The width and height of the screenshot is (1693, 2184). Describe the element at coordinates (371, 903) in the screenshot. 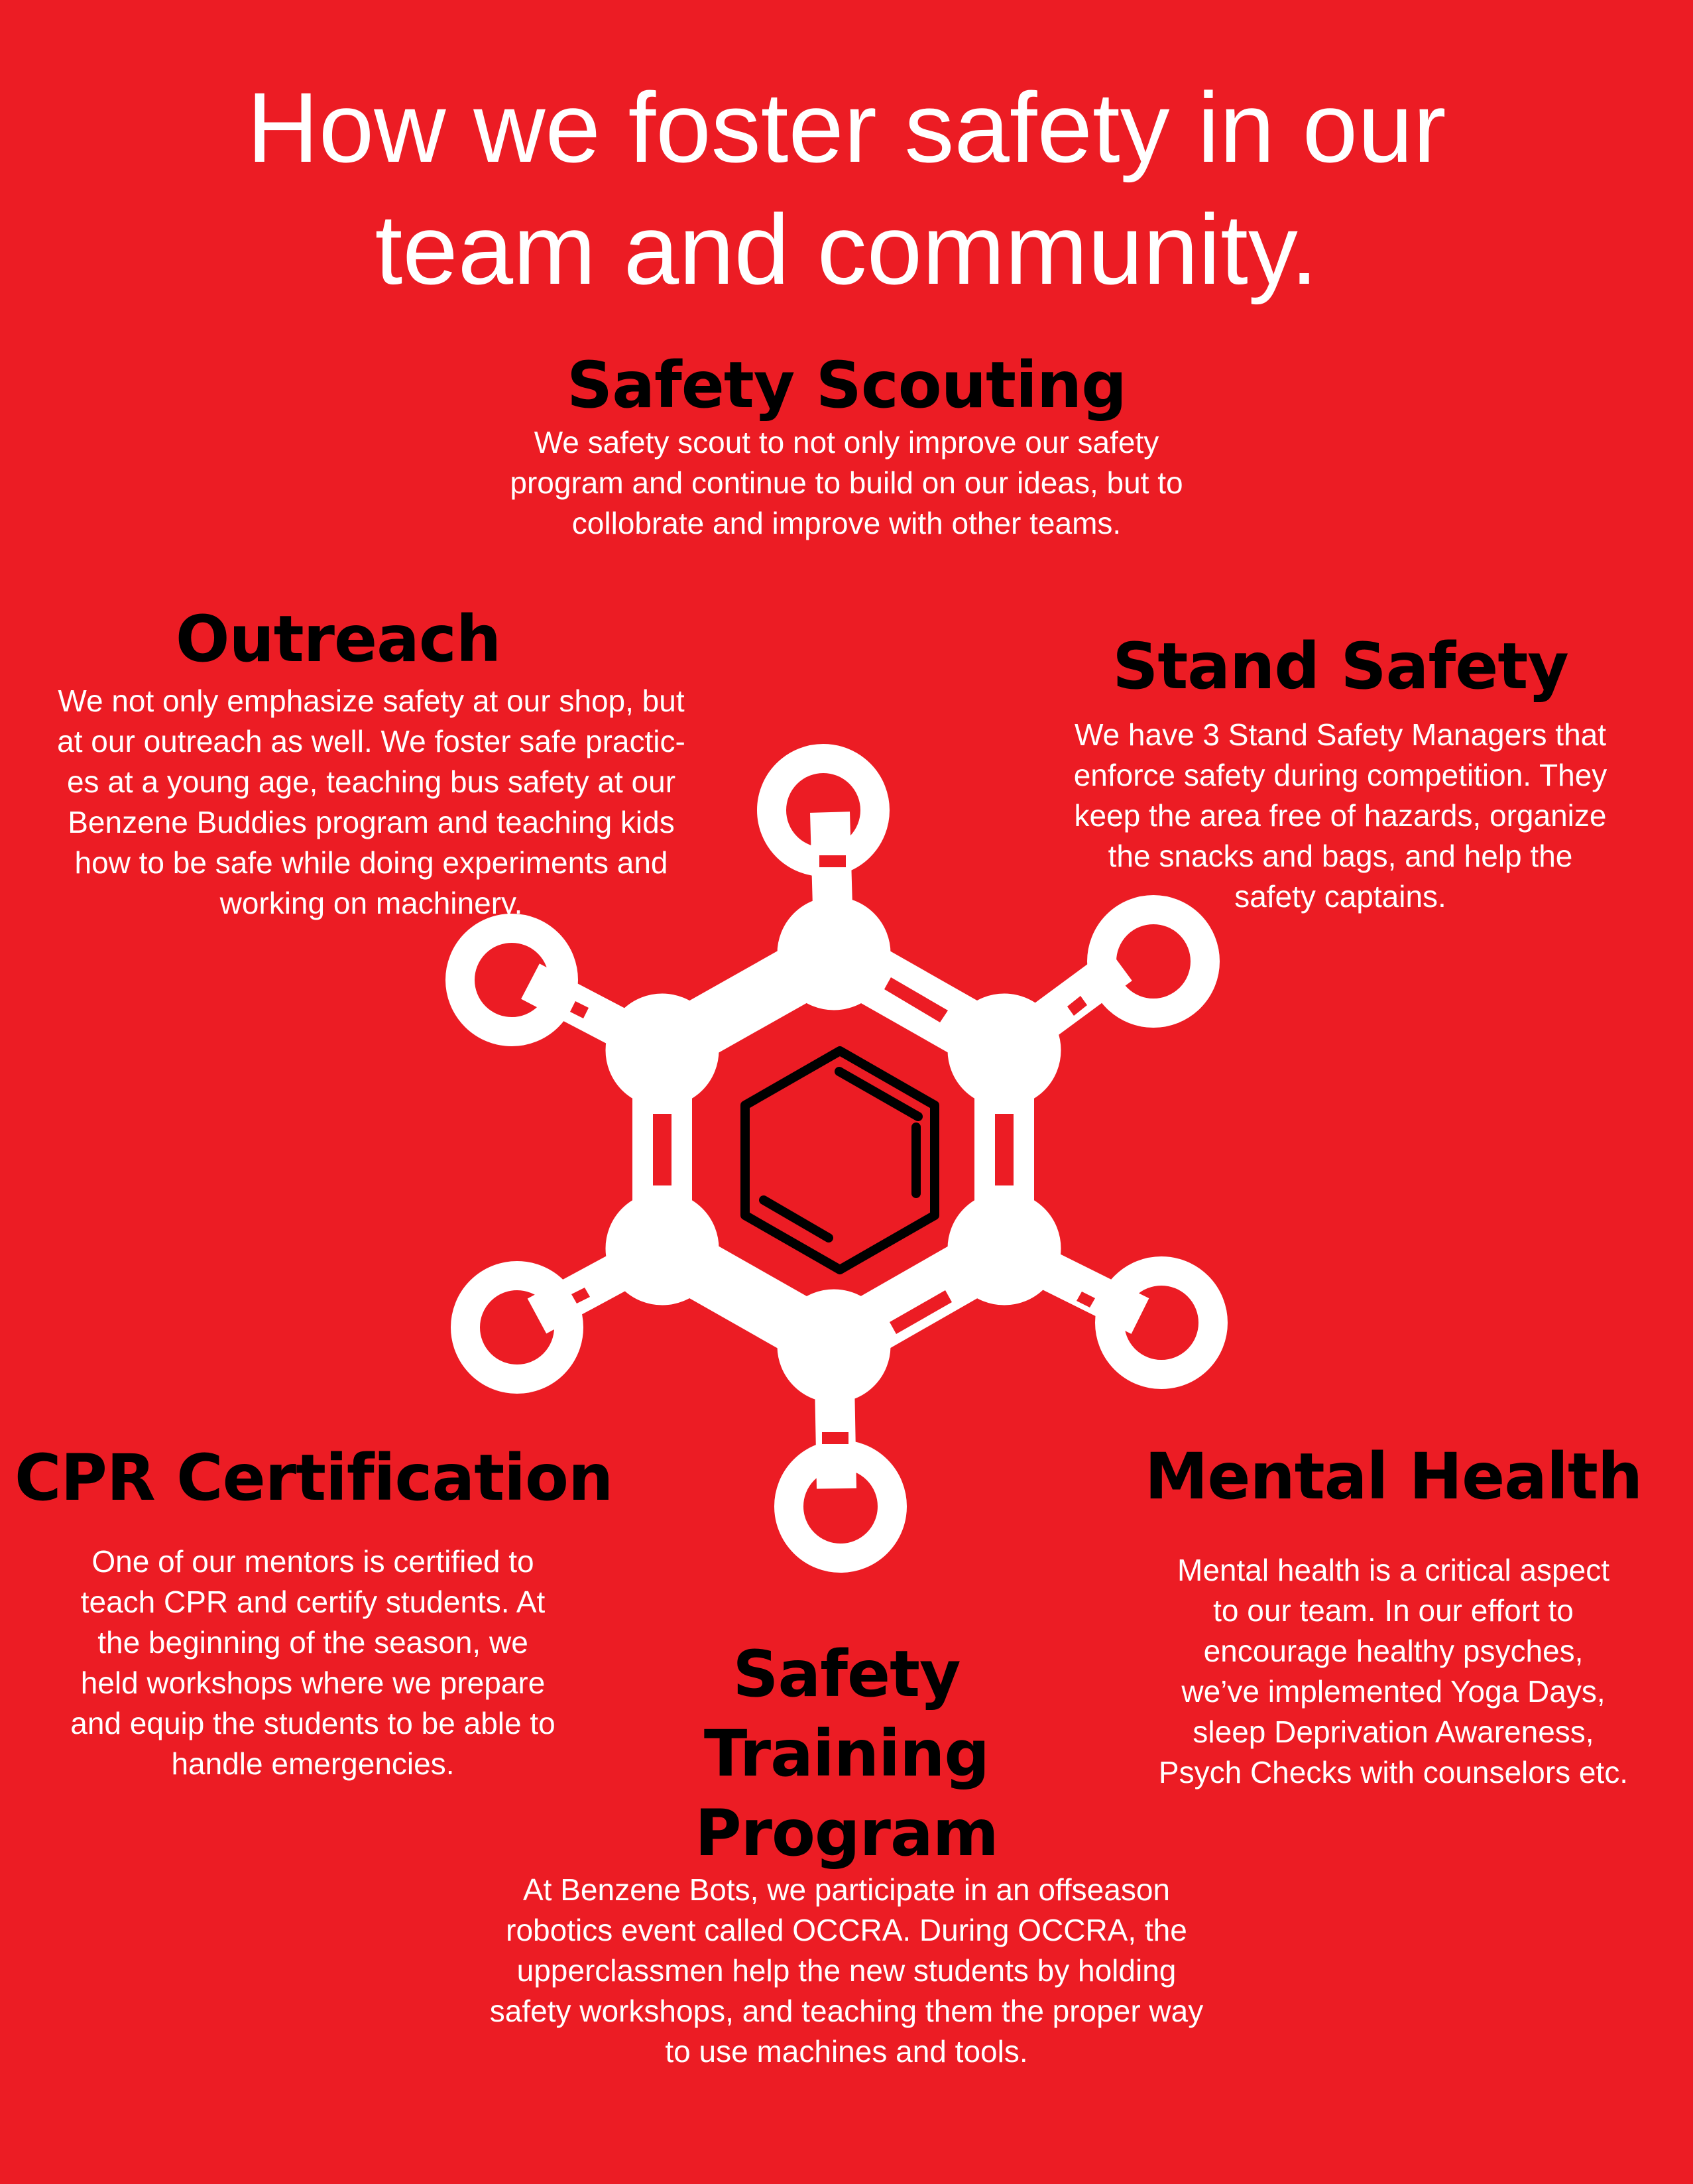

I see `text-line: working on machinery.` at that location.